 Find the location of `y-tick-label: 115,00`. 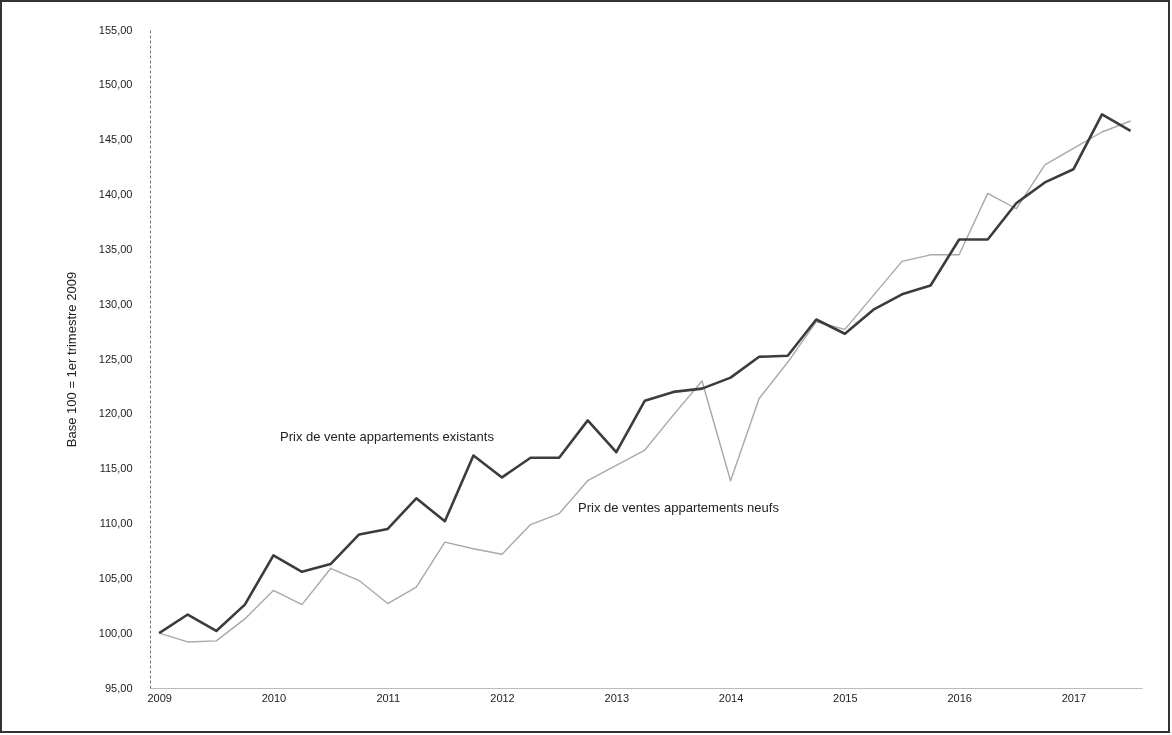

y-tick-label: 115,00 is located at coordinates (116, 468).